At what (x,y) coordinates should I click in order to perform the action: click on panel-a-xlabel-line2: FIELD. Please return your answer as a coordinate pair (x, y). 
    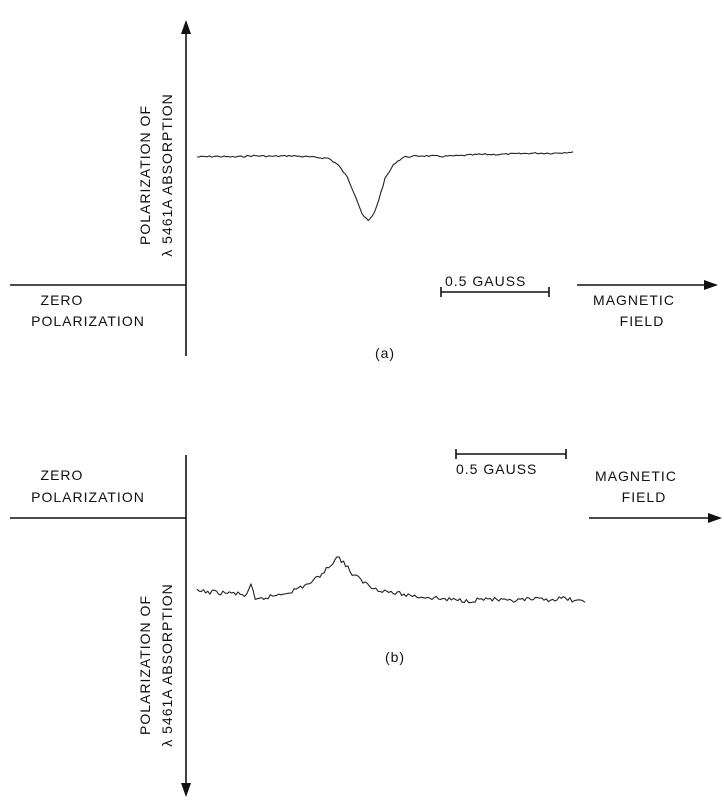
    Looking at the image, I should click on (642, 321).